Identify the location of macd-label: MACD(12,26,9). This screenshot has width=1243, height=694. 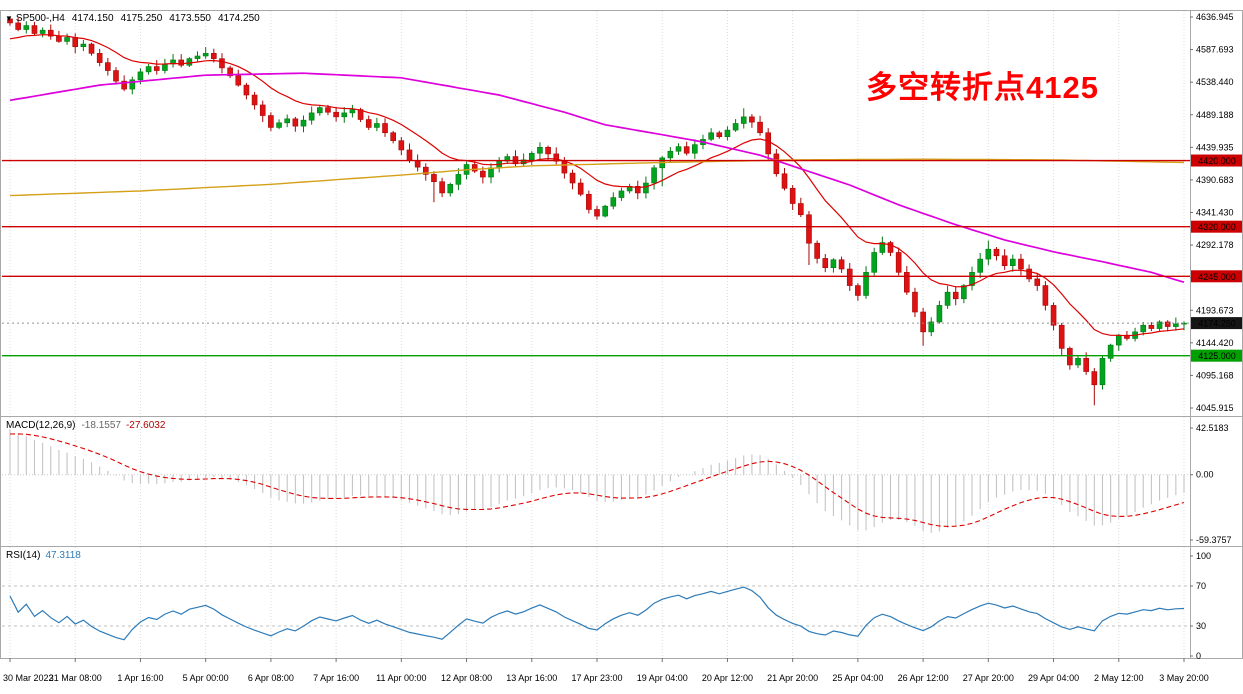
(41, 425).